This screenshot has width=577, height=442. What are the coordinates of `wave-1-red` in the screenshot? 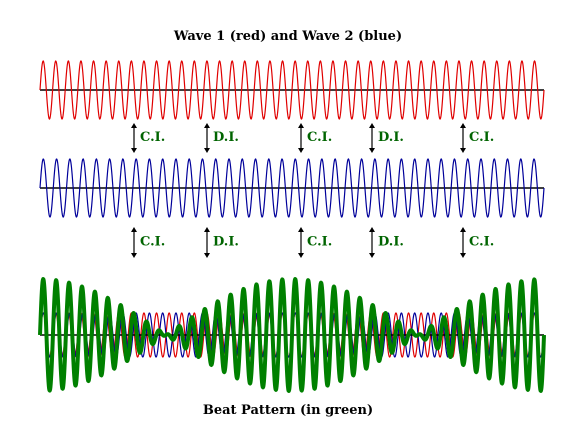 It's located at (292, 90).